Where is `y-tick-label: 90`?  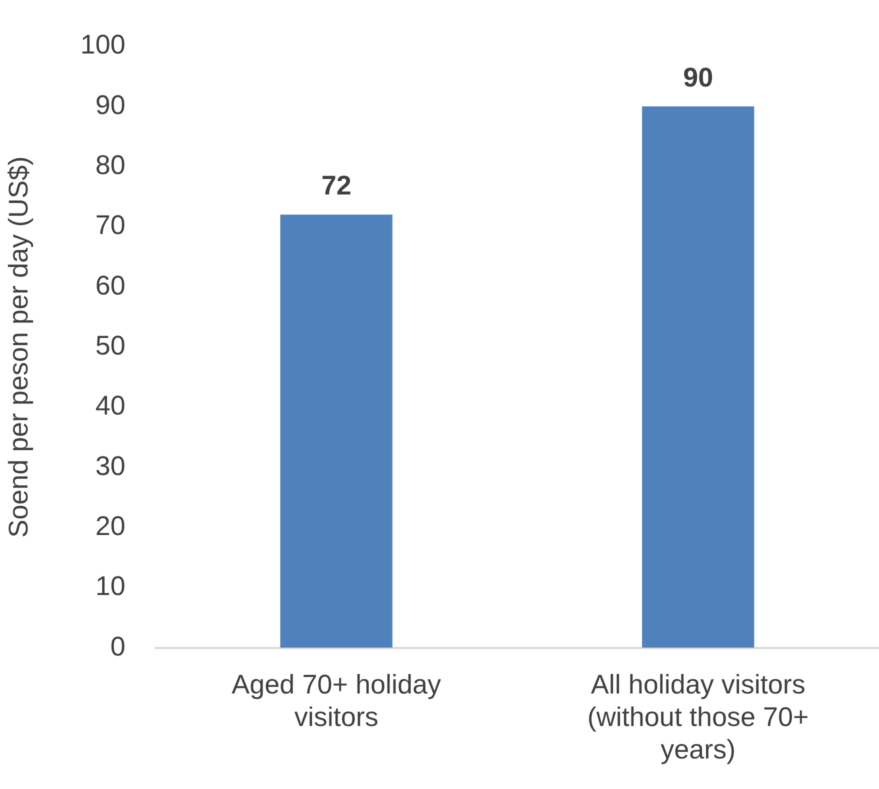
y-tick-label: 90 is located at coordinates (110, 105).